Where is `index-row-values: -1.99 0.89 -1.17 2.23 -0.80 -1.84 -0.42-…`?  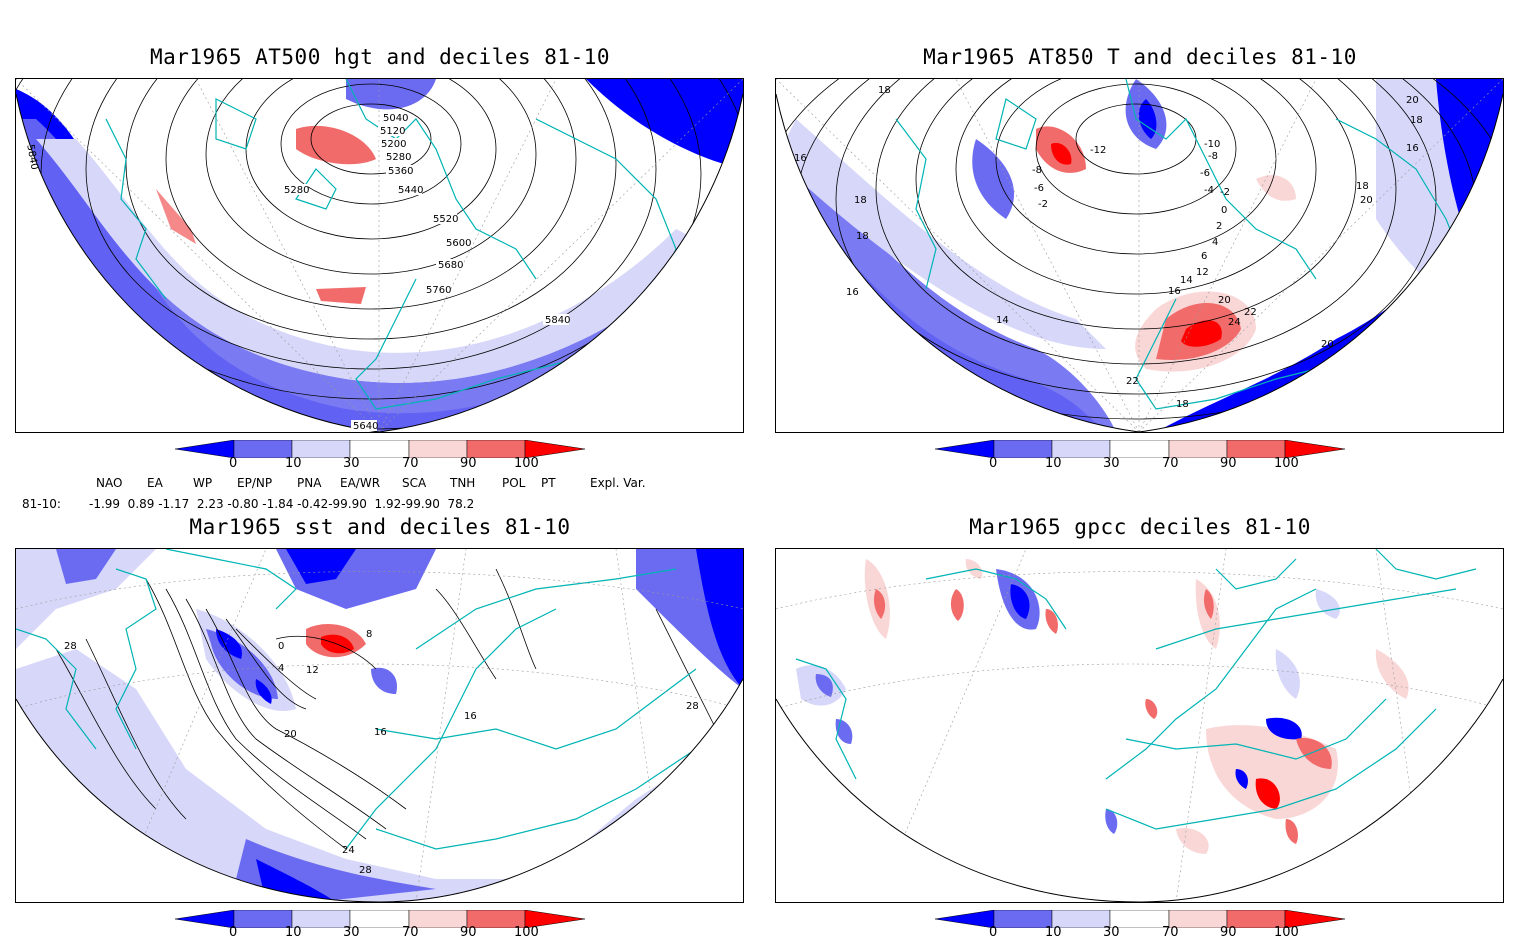
index-row-values: -1.99 0.89 -1.17 2.23 -0.80 -1.84 -0.42-… is located at coordinates (282, 504).